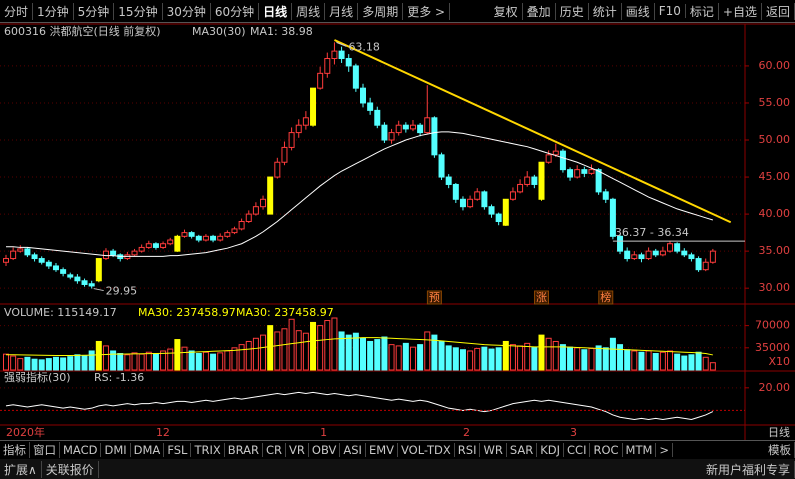 Image resolution: width=795 pixels, height=479 pixels. What do you see at coordinates (702, 11) in the screenshot?
I see `tool-button: 标记` at bounding box center [702, 11].